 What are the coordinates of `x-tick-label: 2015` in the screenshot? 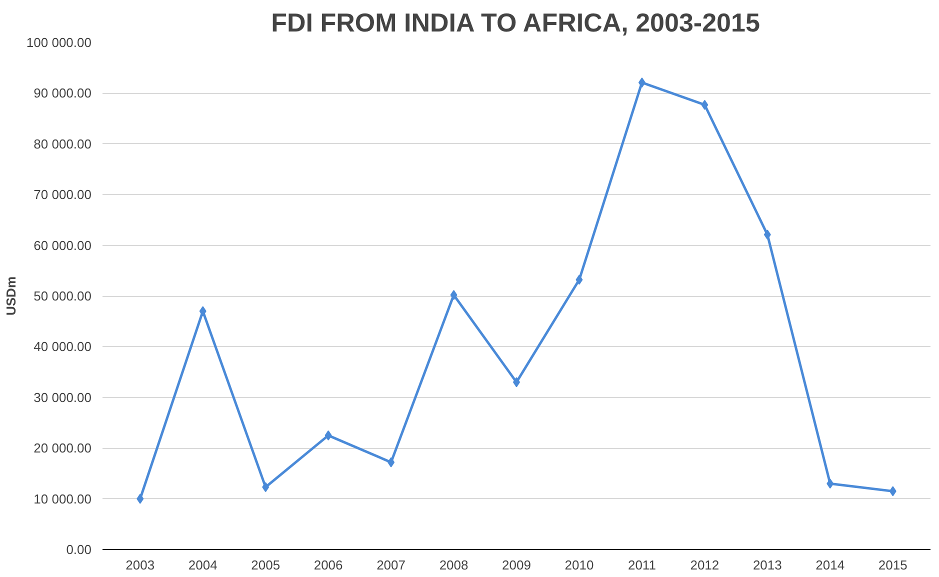 It's located at (893, 565).